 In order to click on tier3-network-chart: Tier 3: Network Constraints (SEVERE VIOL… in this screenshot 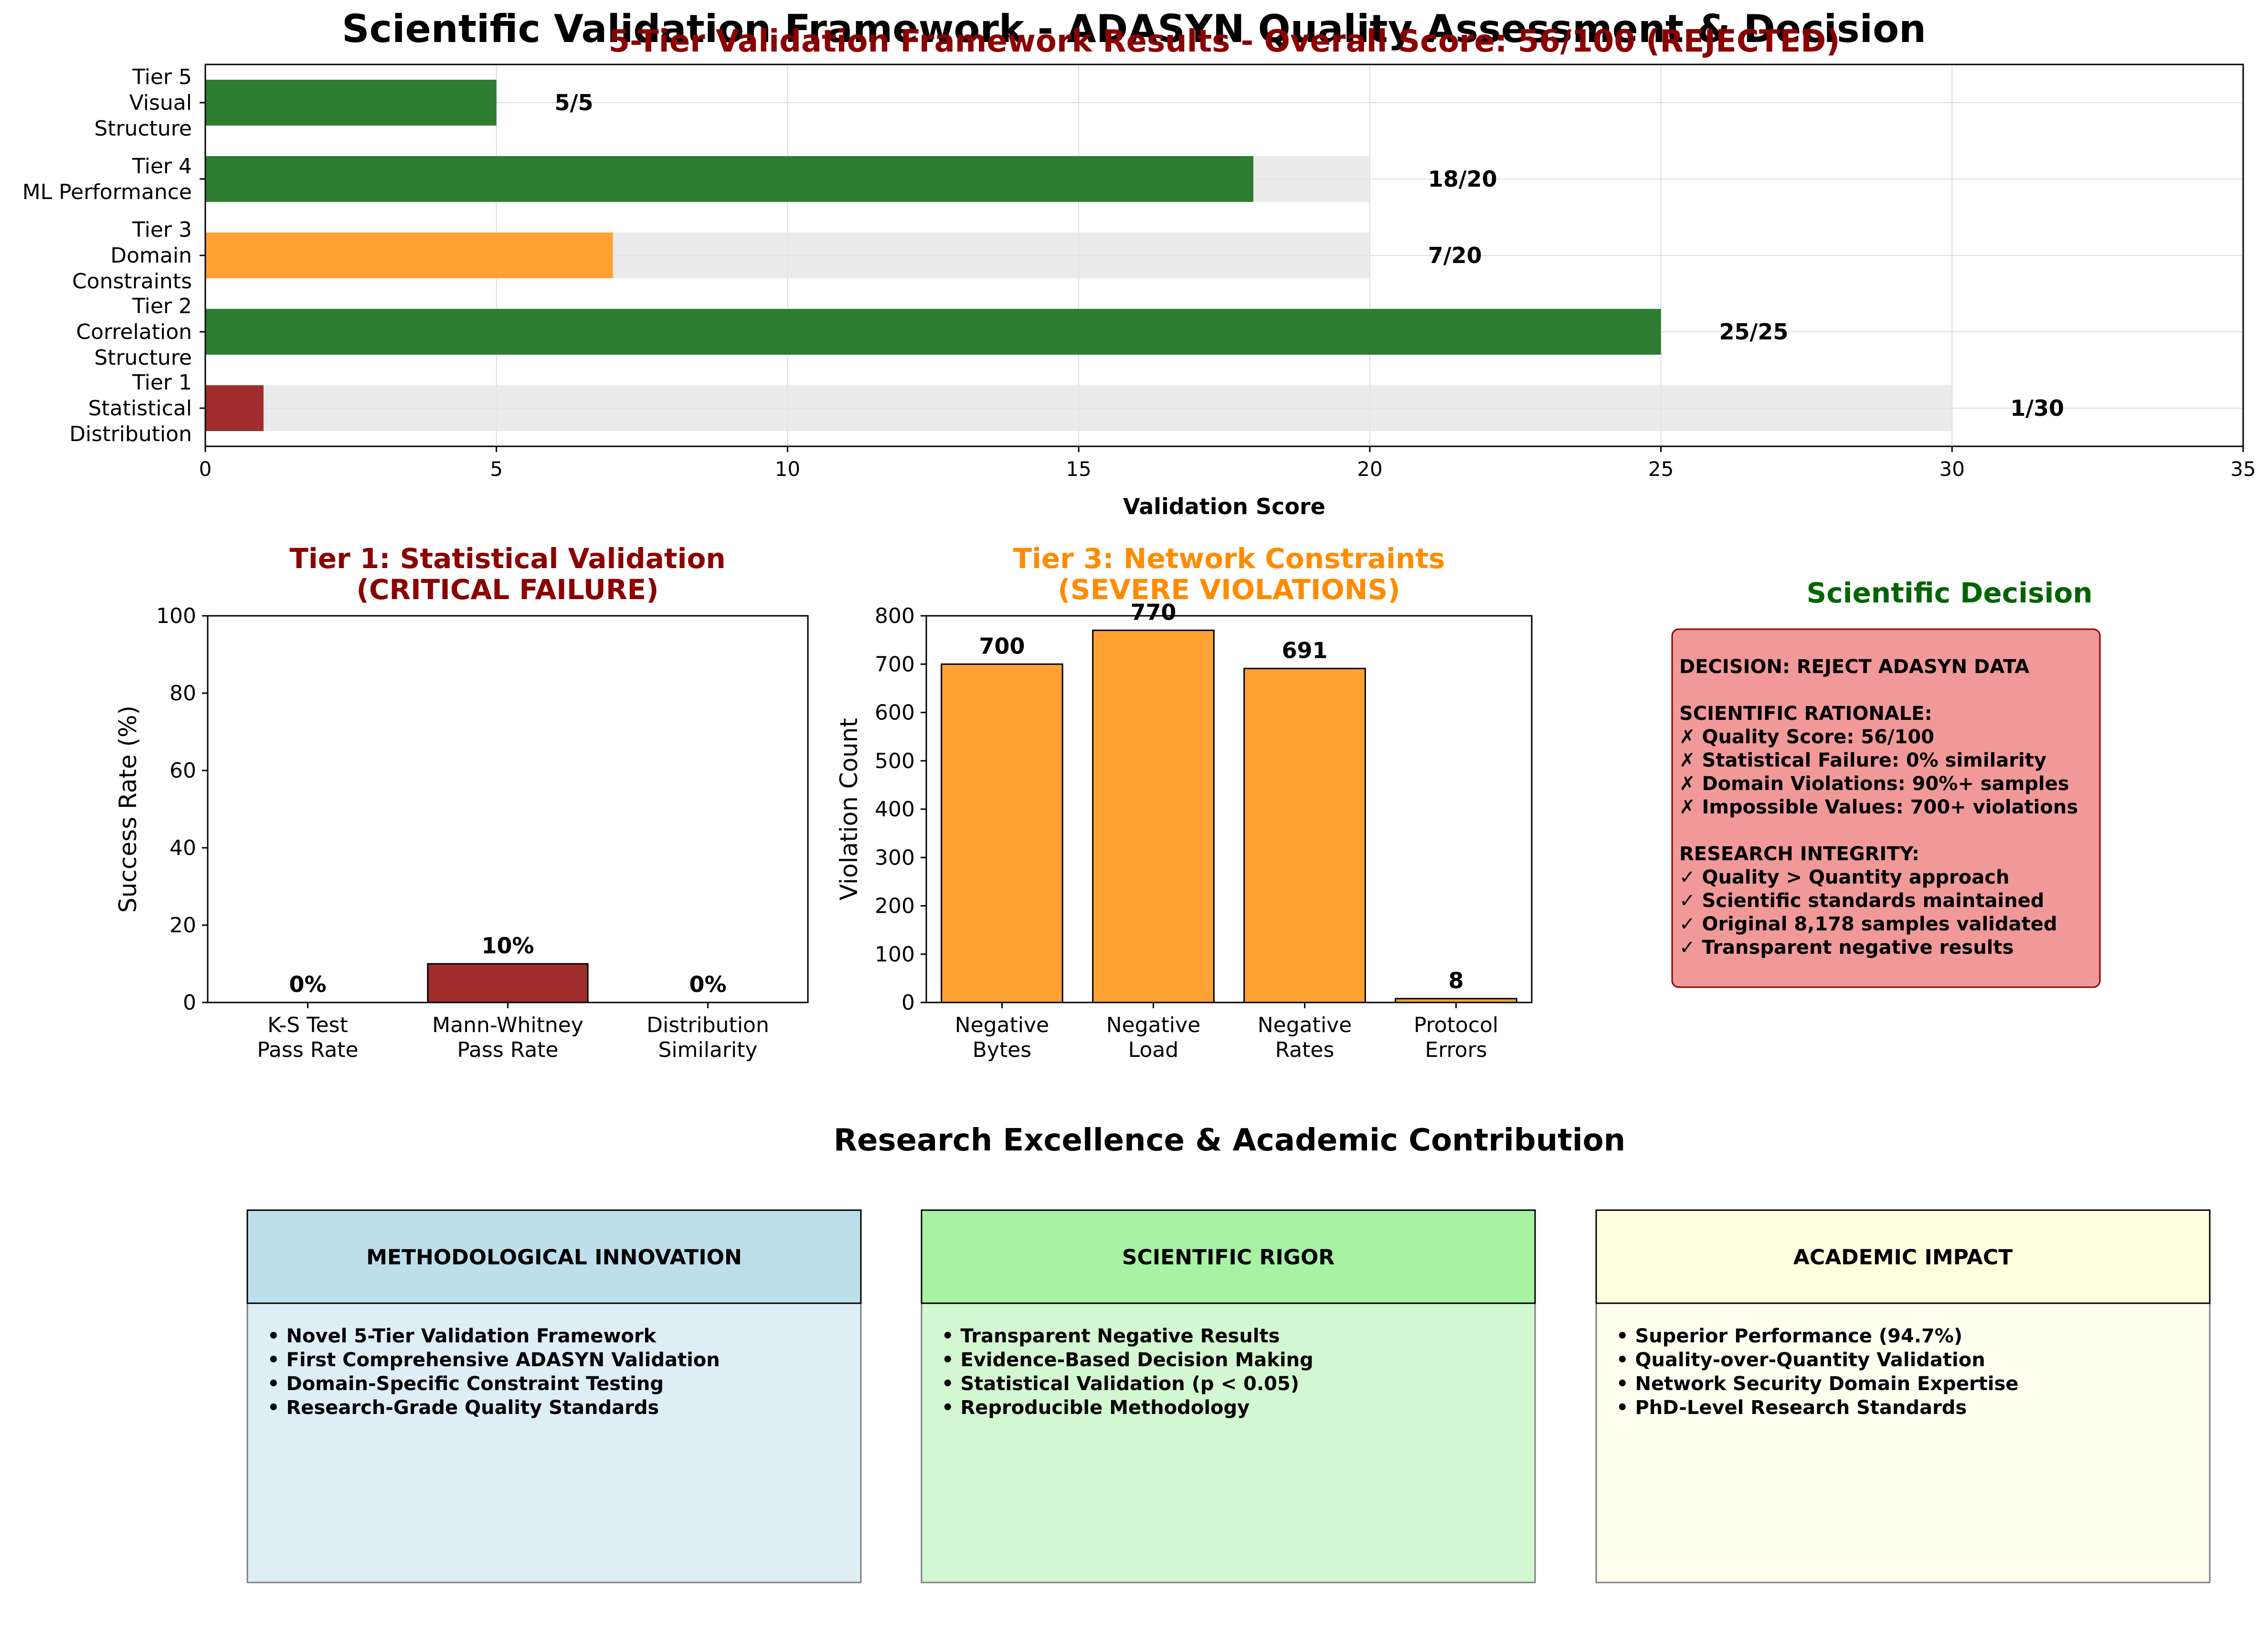, I will do `click(1184, 802)`.